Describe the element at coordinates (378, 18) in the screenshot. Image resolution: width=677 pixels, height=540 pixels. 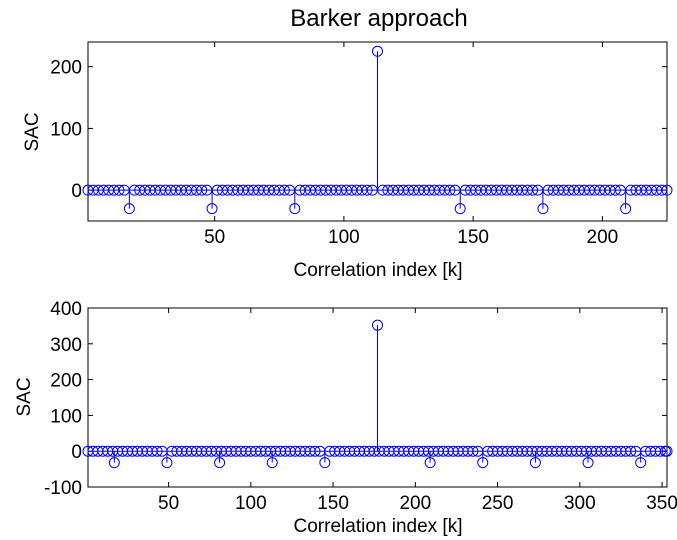
I see `figure-title: Barker approach` at that location.